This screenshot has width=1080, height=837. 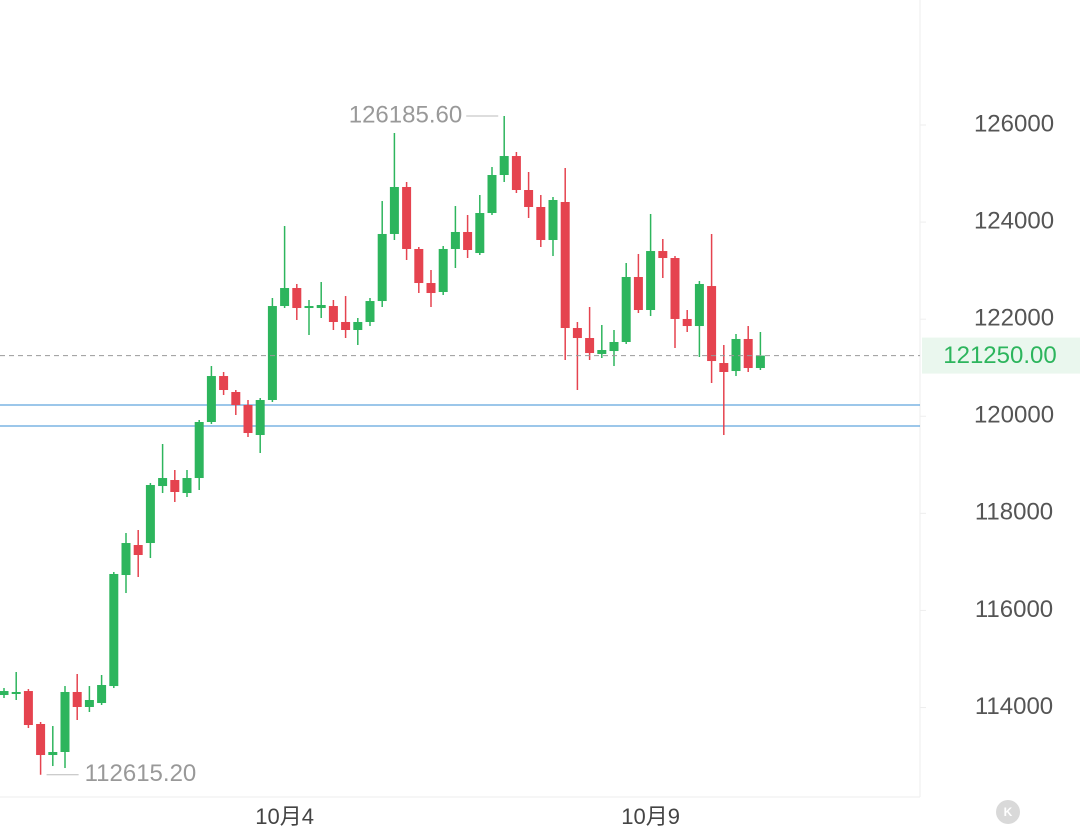 I want to click on last-price-box, so click(x=1001, y=355).